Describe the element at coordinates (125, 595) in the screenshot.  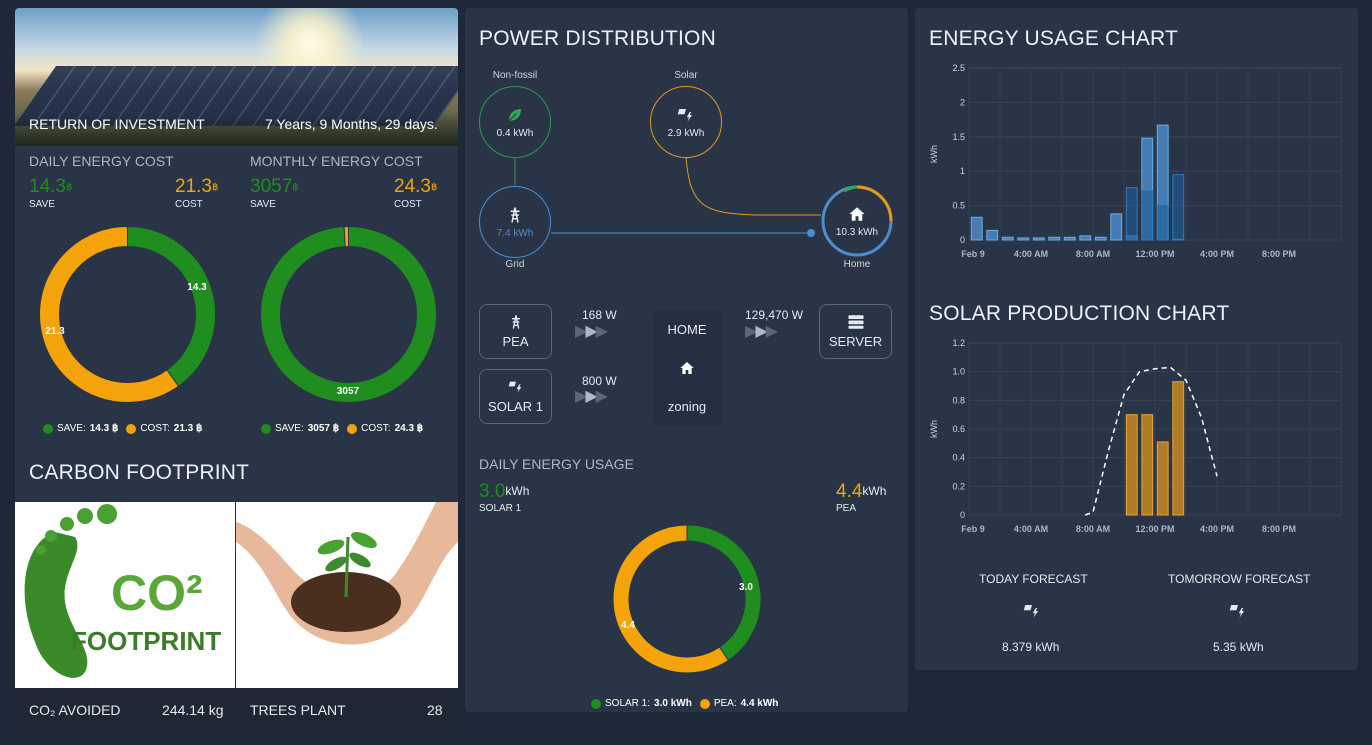
I see `co2-footprint-logo: CO² FOOTPRINT` at that location.